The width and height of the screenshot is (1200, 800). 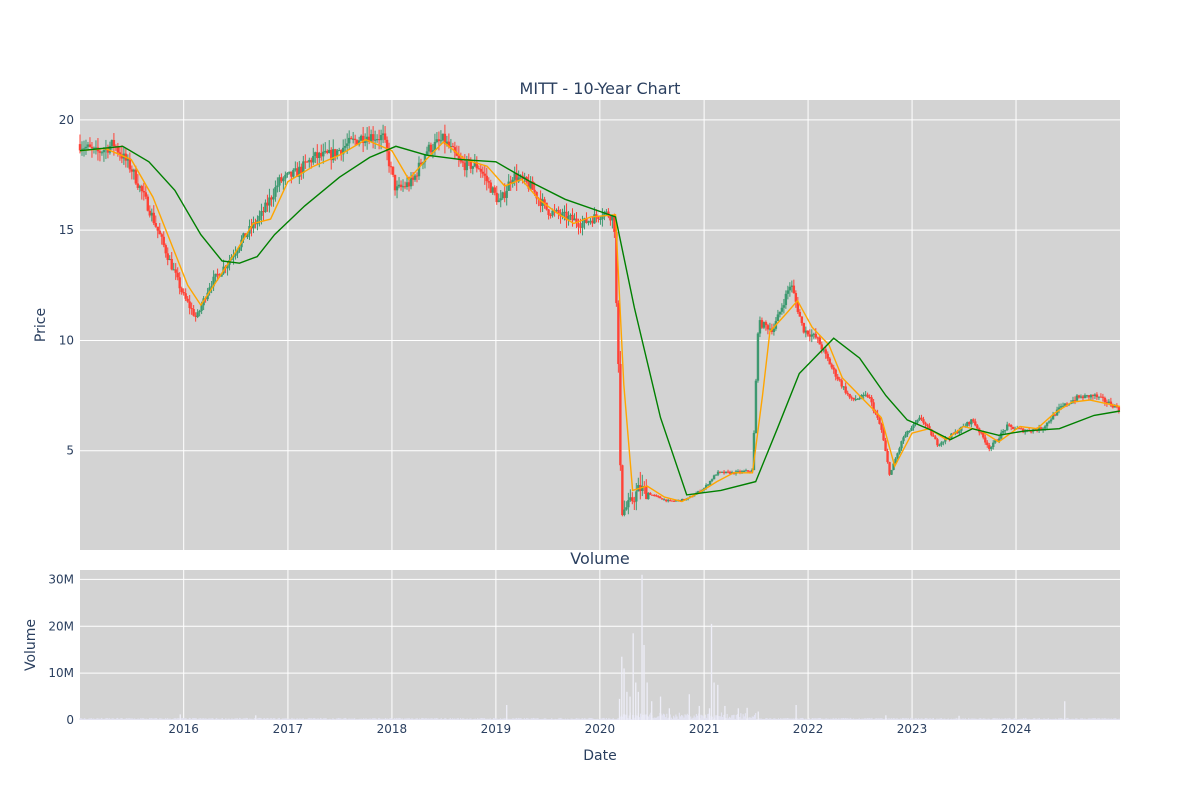 I want to click on volume-y-tick-label: 0, so click(x=70, y=720).